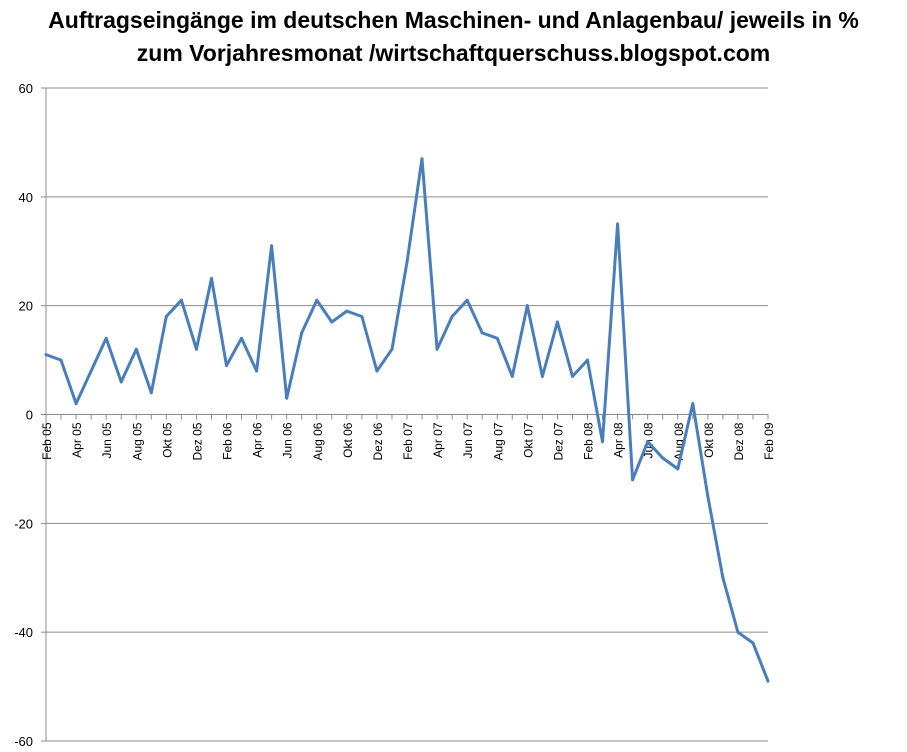 Image resolution: width=907 pixels, height=752 pixels. I want to click on x-tick-label: Dez 05, so click(197, 441).